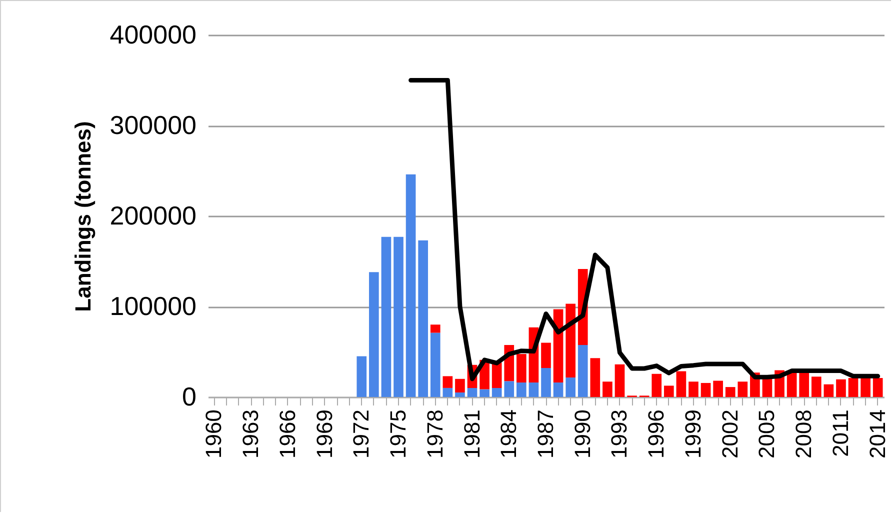  What do you see at coordinates (471, 434) in the screenshot?
I see `x-tick-label: 1981` at bounding box center [471, 434].